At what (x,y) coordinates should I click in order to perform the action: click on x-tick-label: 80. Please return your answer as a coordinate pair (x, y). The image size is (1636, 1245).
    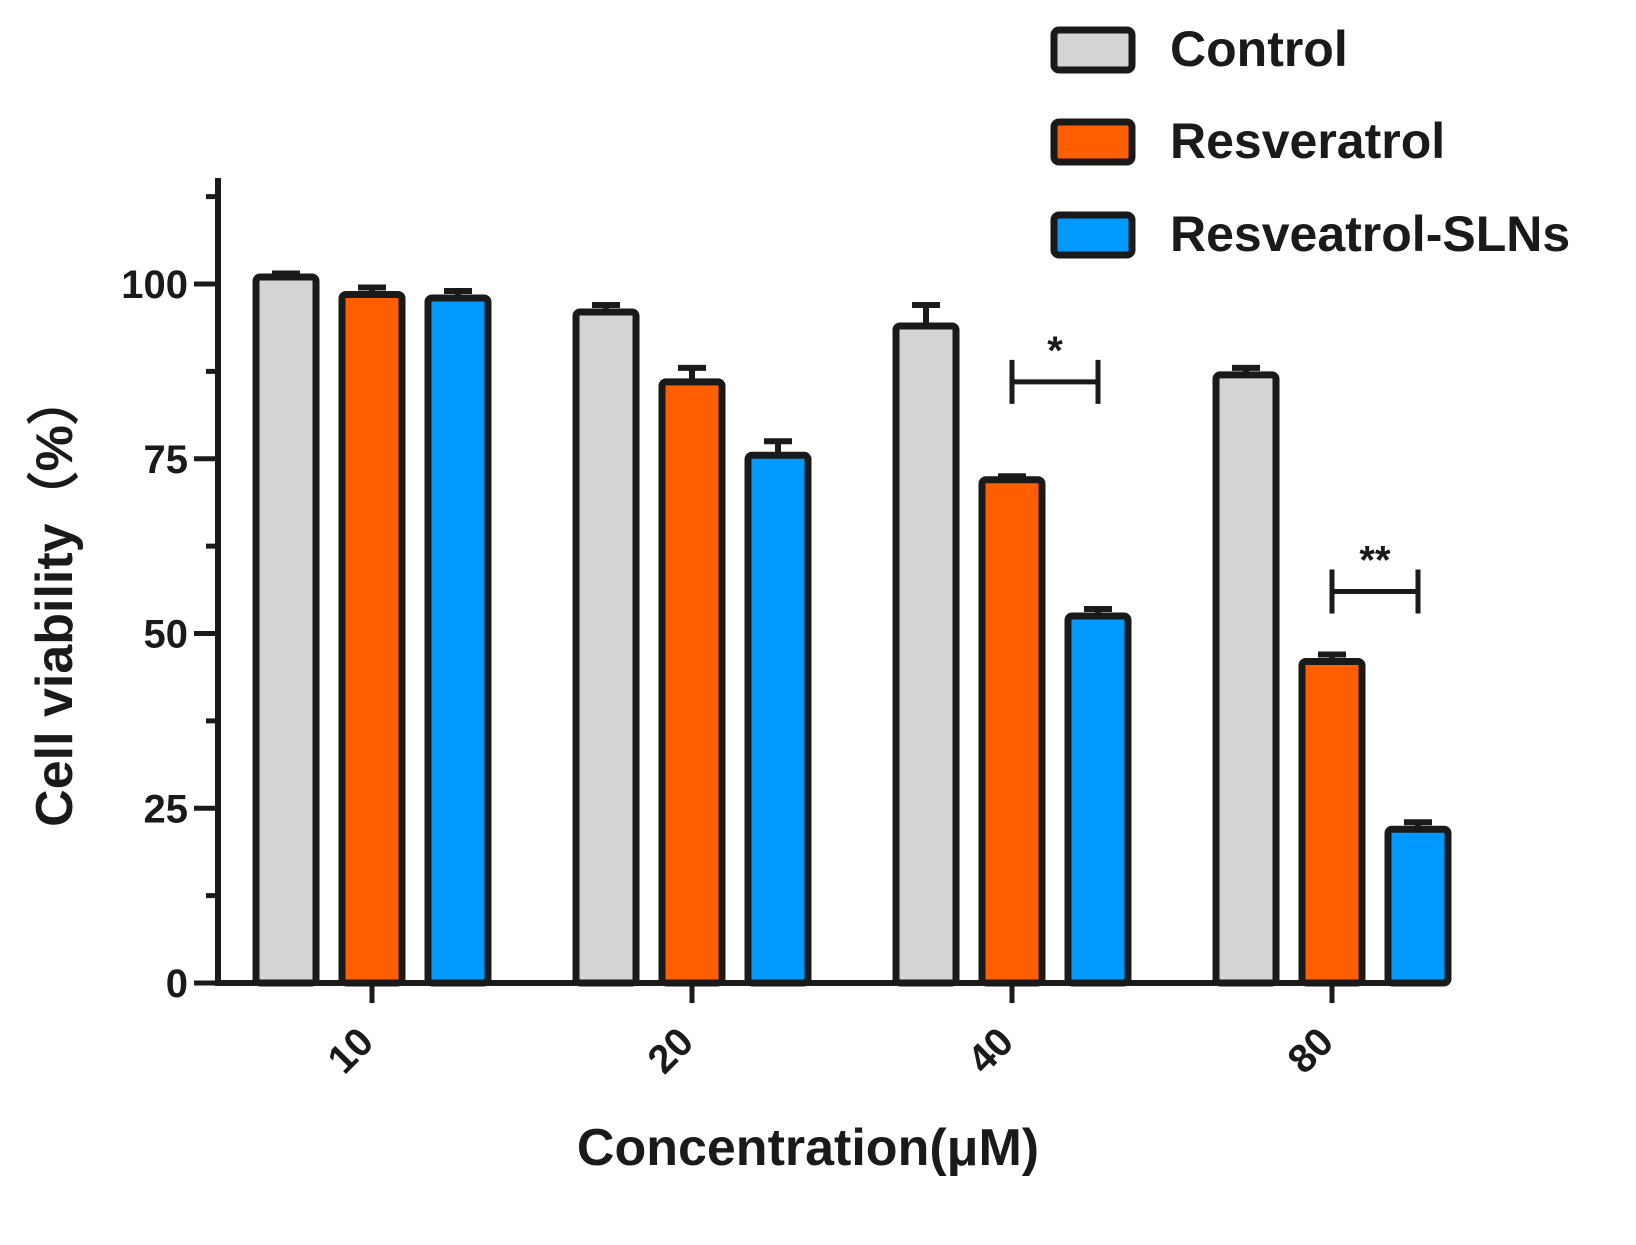
    Looking at the image, I should click on (1311, 1051).